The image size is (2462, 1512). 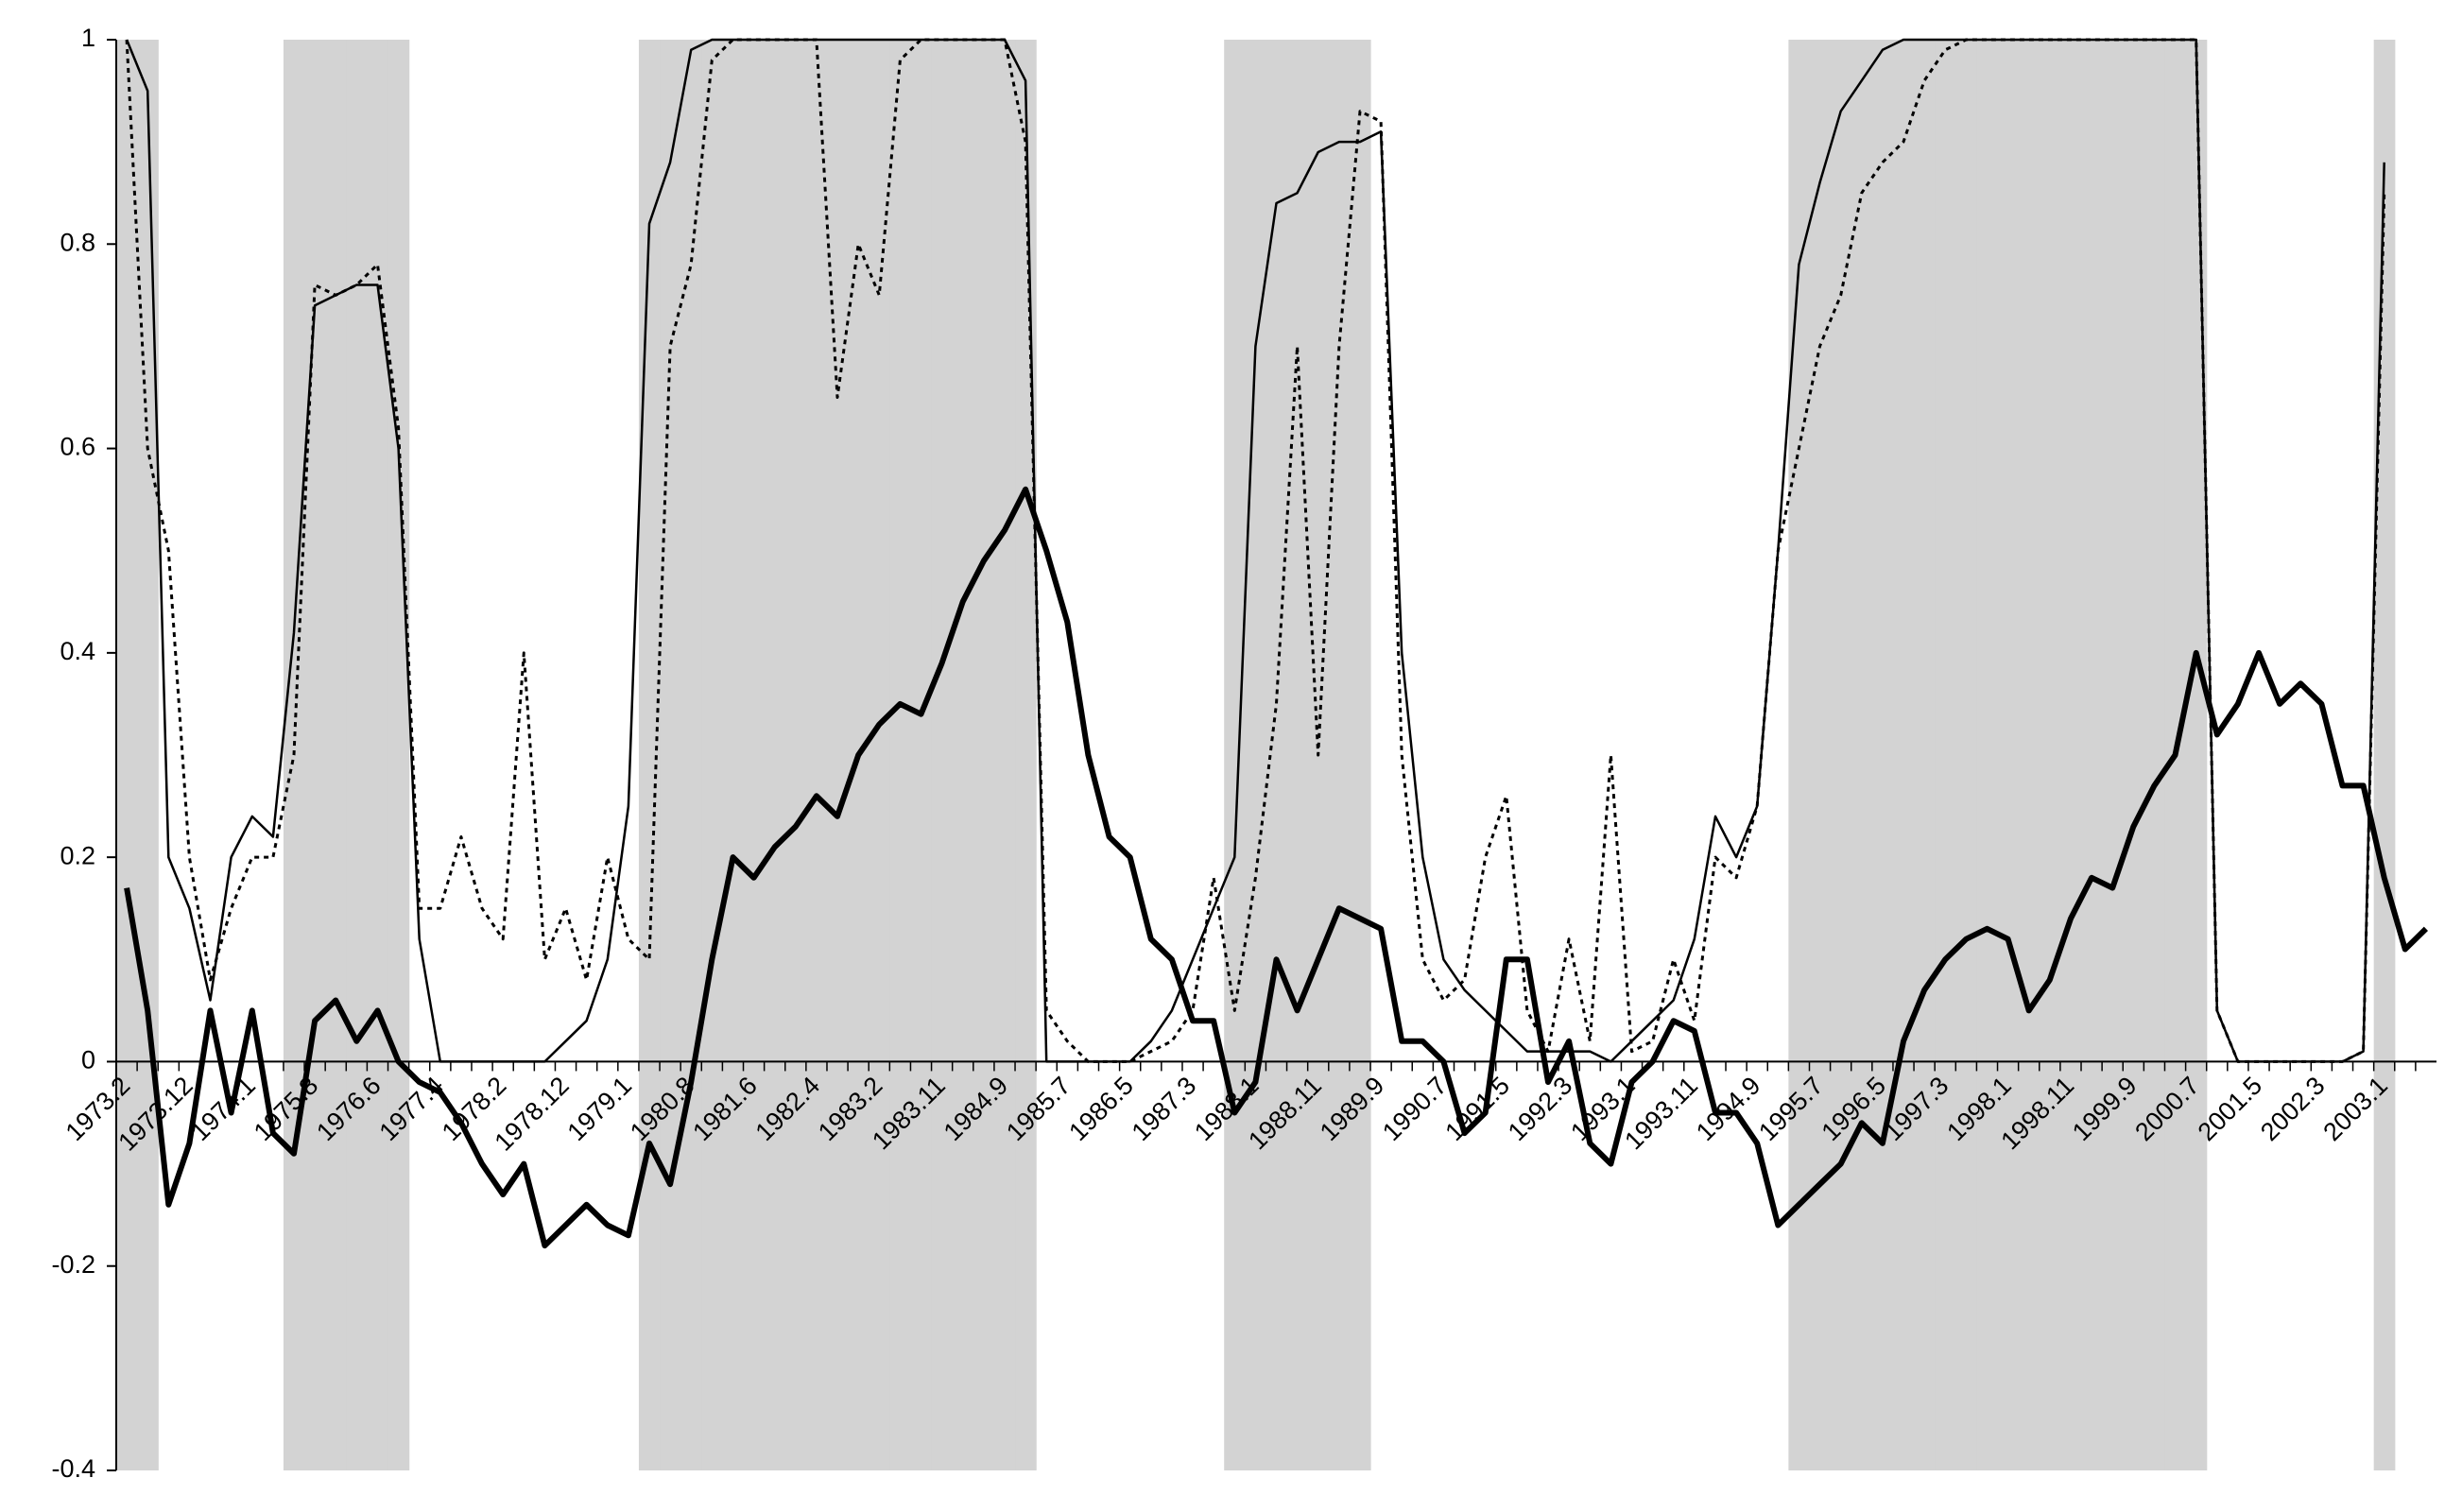 I want to click on x-tick-label: 2002.3, so click(x=2293, y=1108).